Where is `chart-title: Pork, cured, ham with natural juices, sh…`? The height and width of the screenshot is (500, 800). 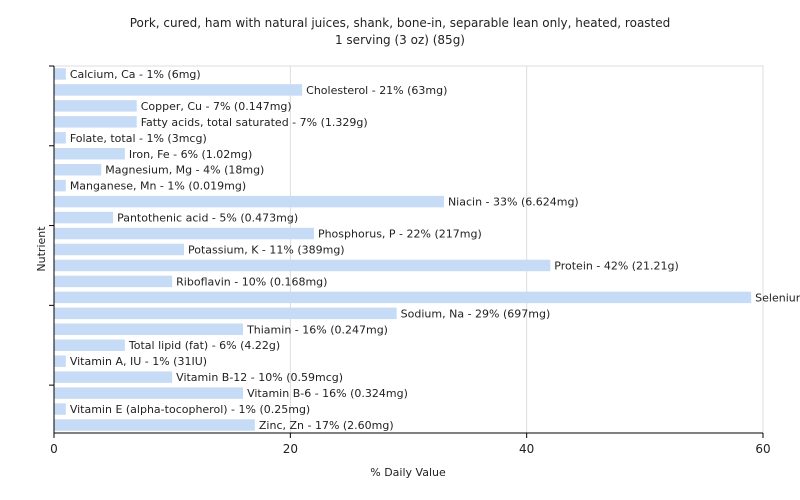
chart-title: Pork, cured, ham with natural juices, sh… is located at coordinates (400, 23).